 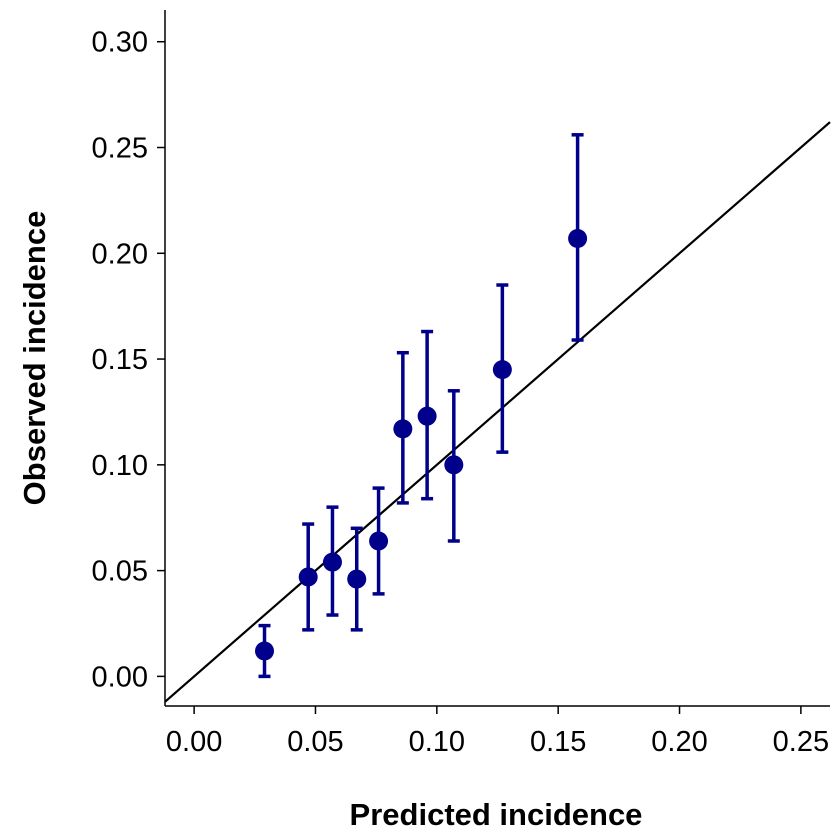 I want to click on y-tick-labels: 0.00 0.05 0.10 0.15 0.20 0.25 0.30, so click(x=120, y=360).